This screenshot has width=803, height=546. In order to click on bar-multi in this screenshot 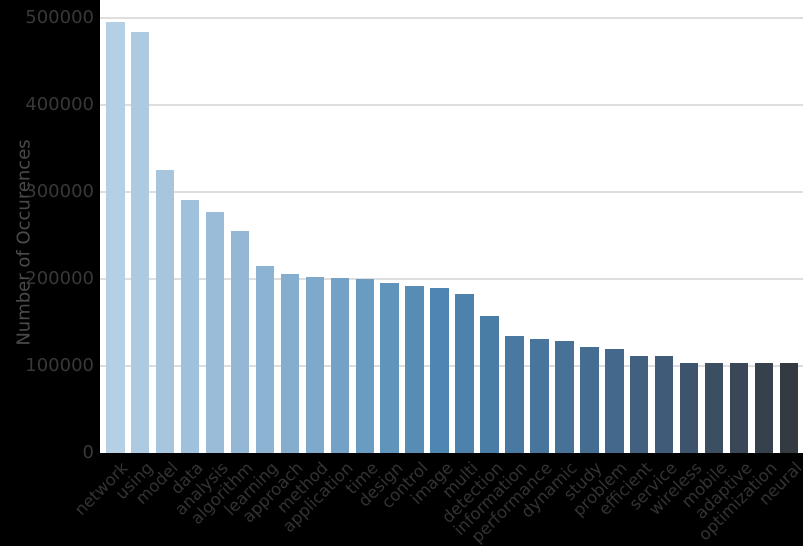, I will do `click(464, 373)`.